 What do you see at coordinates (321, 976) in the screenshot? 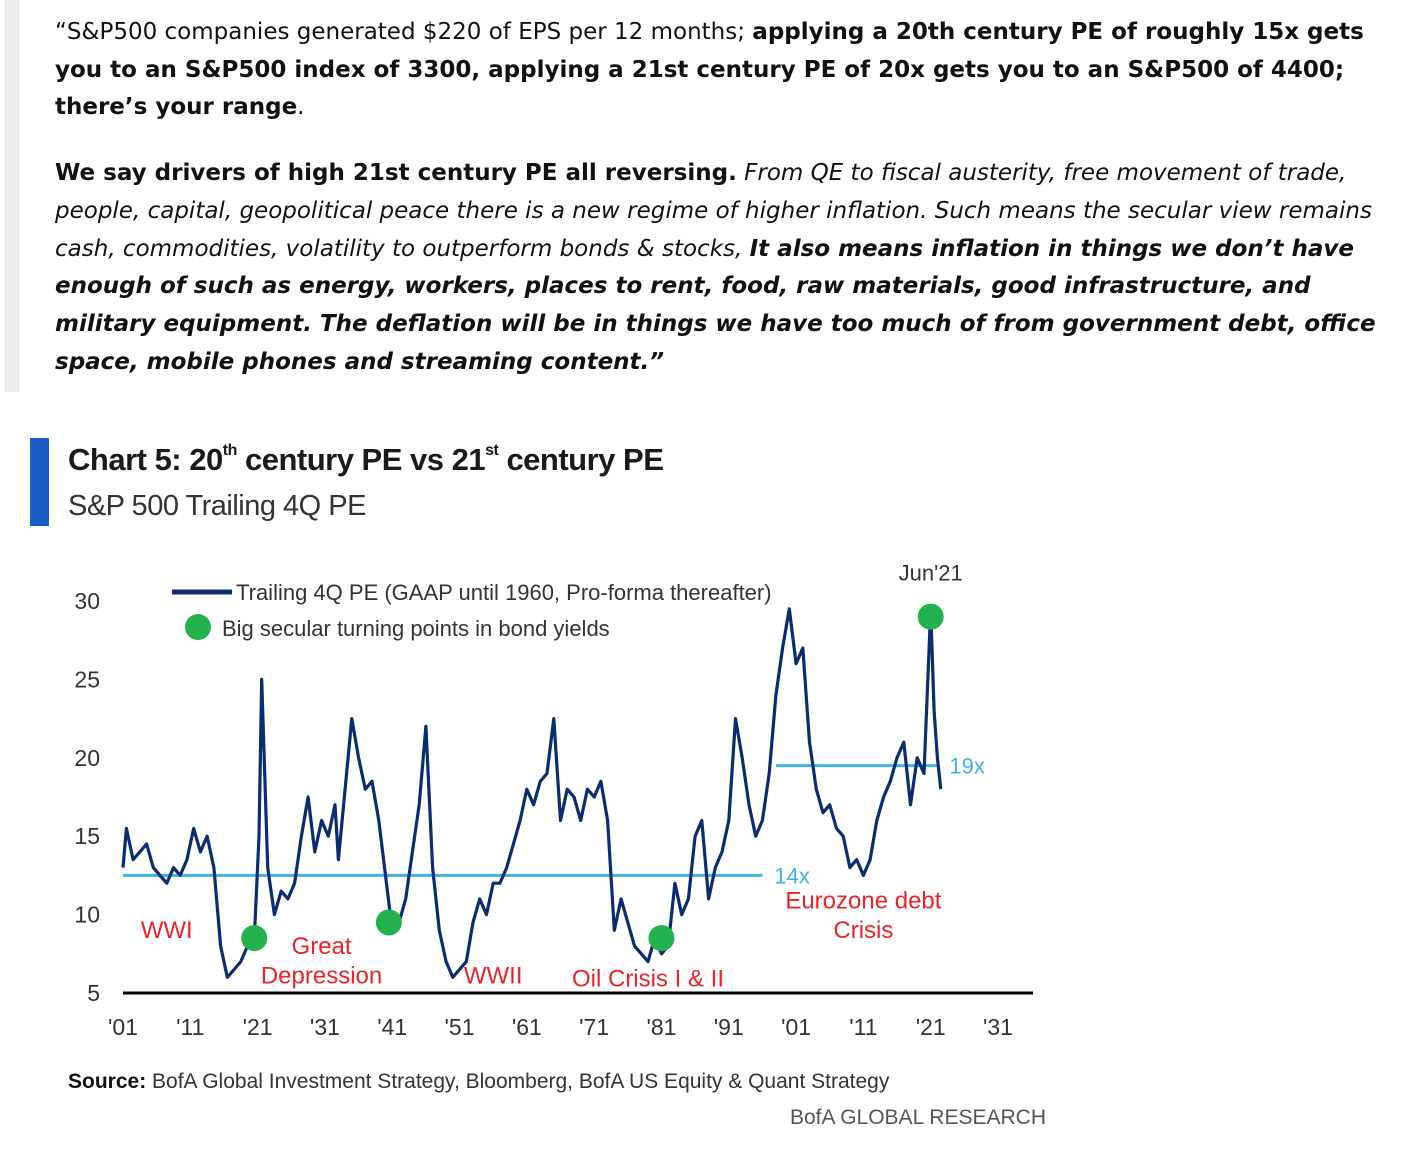
I see `chart-annotation: Depression` at bounding box center [321, 976].